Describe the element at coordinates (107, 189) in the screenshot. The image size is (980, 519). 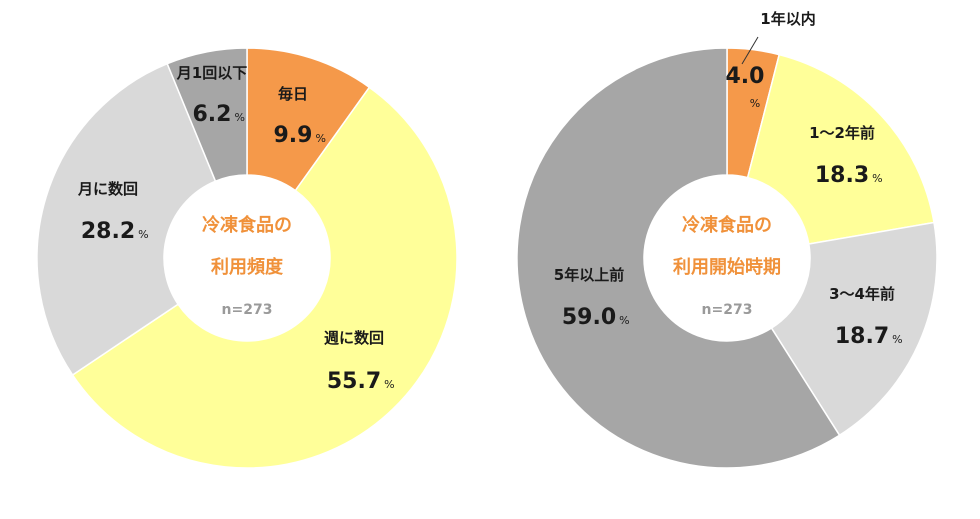
I see `slice-label: 月に数回` at that location.